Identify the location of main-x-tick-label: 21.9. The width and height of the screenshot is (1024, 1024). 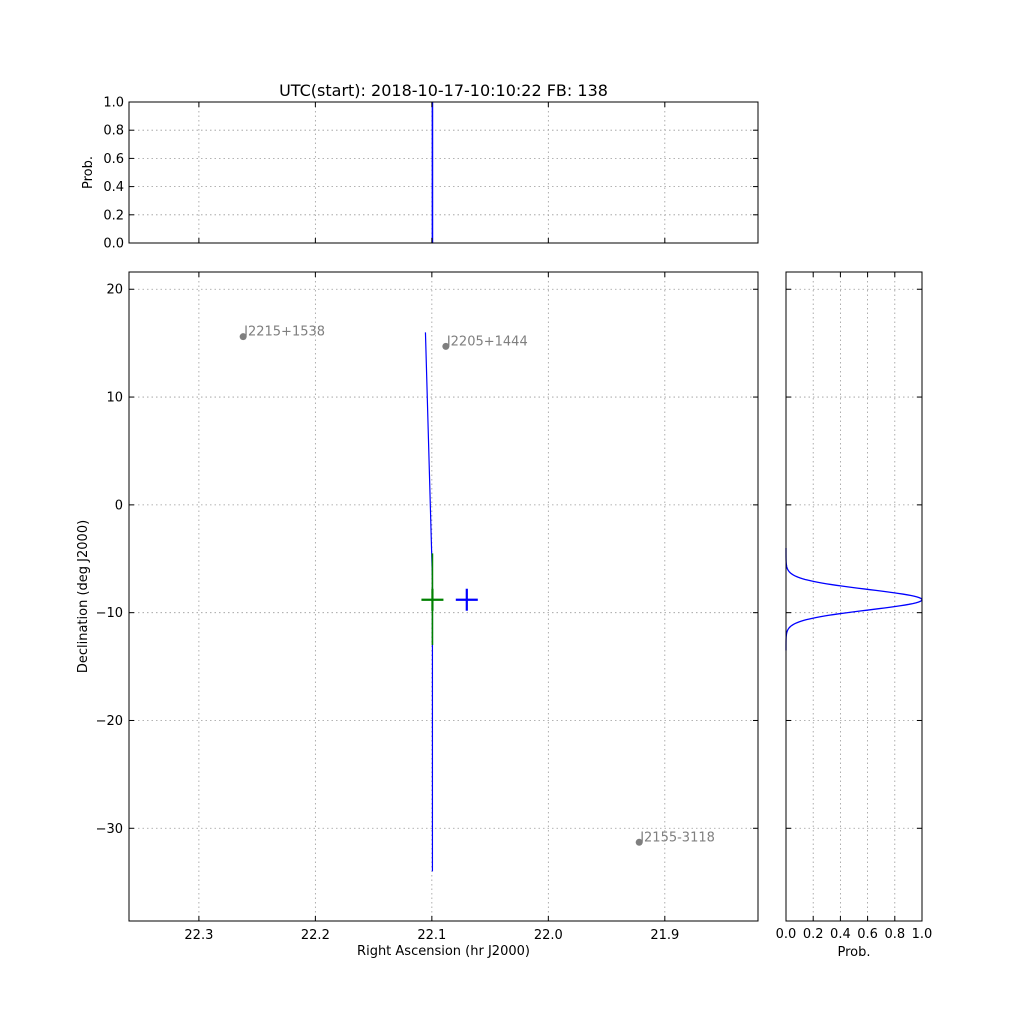
(664, 935).